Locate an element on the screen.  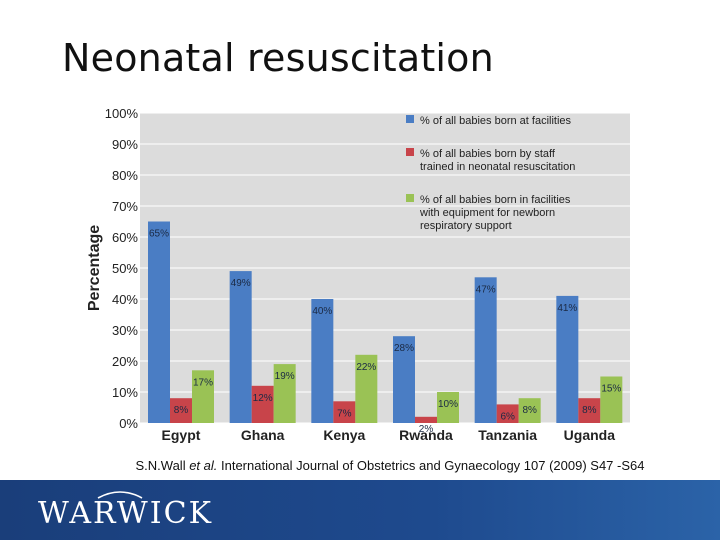
bar-value-label: 7% is located at coordinates (344, 413).